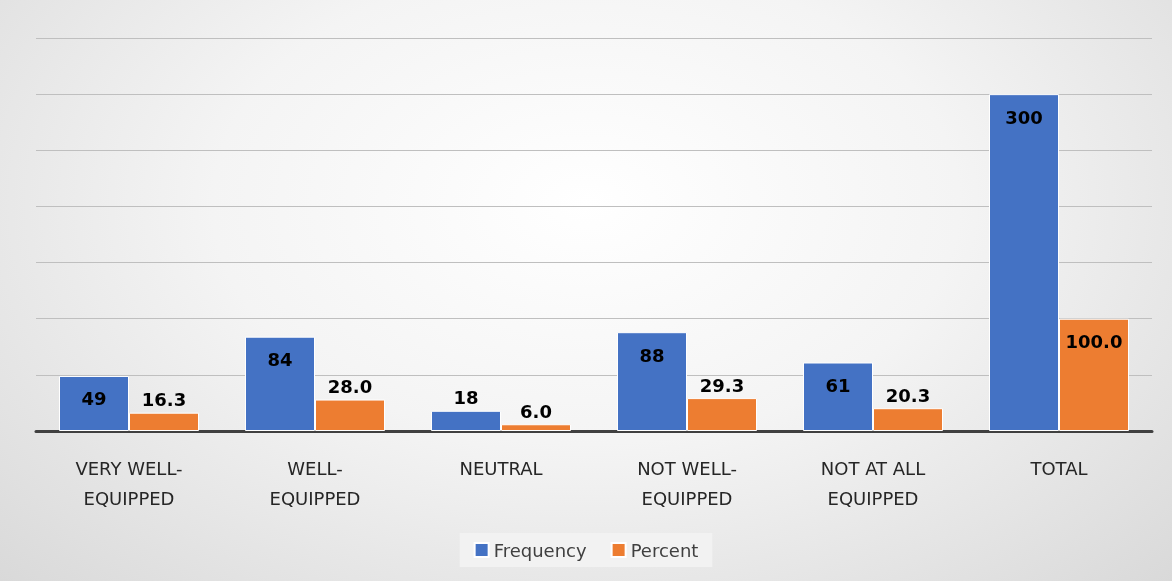 The width and height of the screenshot is (1172, 581). Describe the element at coordinates (652, 355) in the screenshot. I see `data-label: 88` at that location.